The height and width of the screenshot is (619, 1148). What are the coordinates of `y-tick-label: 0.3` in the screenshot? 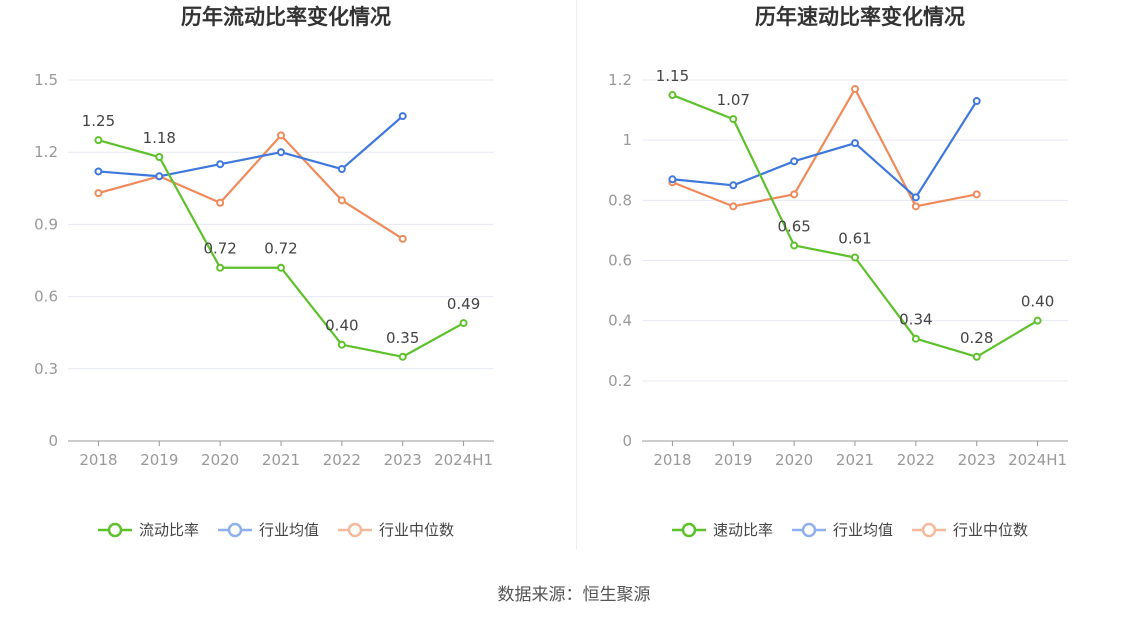 It's located at (46, 369).